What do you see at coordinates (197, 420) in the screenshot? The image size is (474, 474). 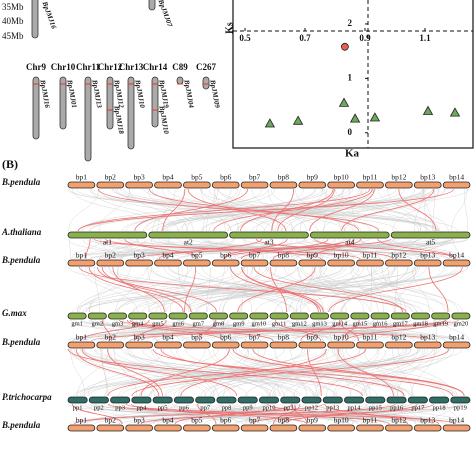 I see `chromosome-label: bp5` at bounding box center [197, 420].